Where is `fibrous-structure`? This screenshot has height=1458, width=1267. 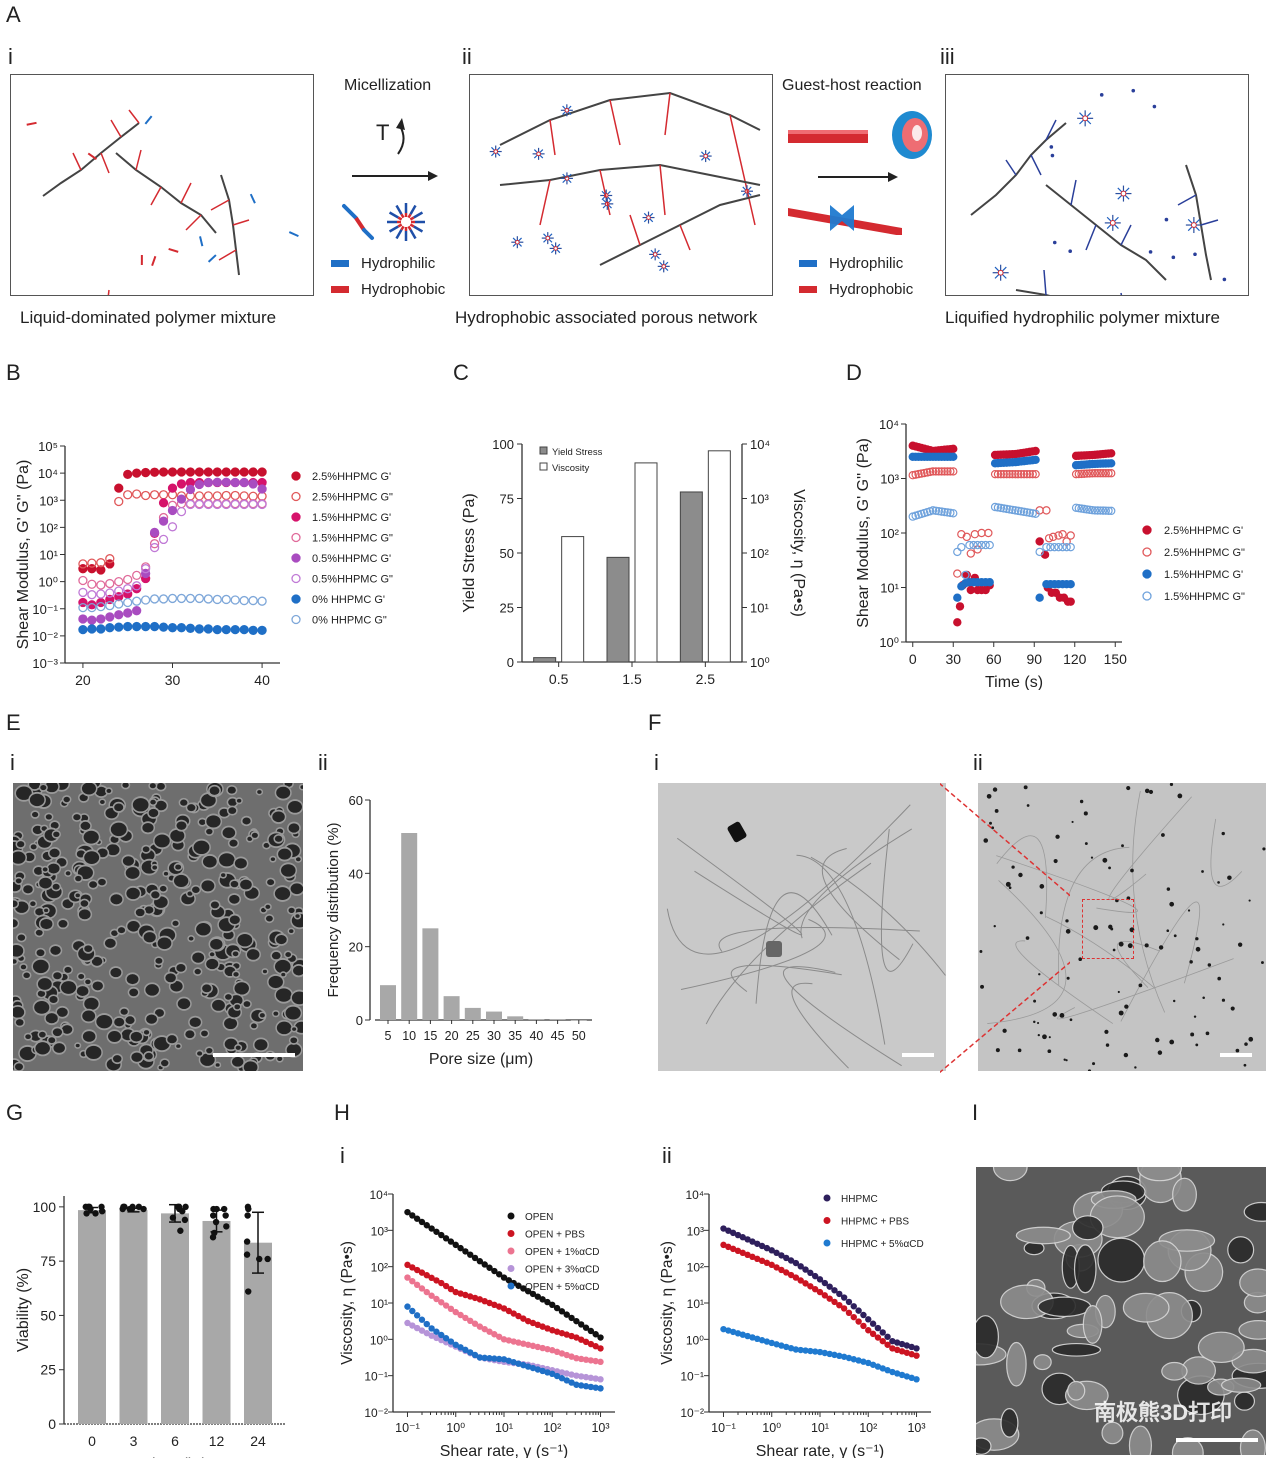 fibrous-structure is located at coordinates (1043, 1235).